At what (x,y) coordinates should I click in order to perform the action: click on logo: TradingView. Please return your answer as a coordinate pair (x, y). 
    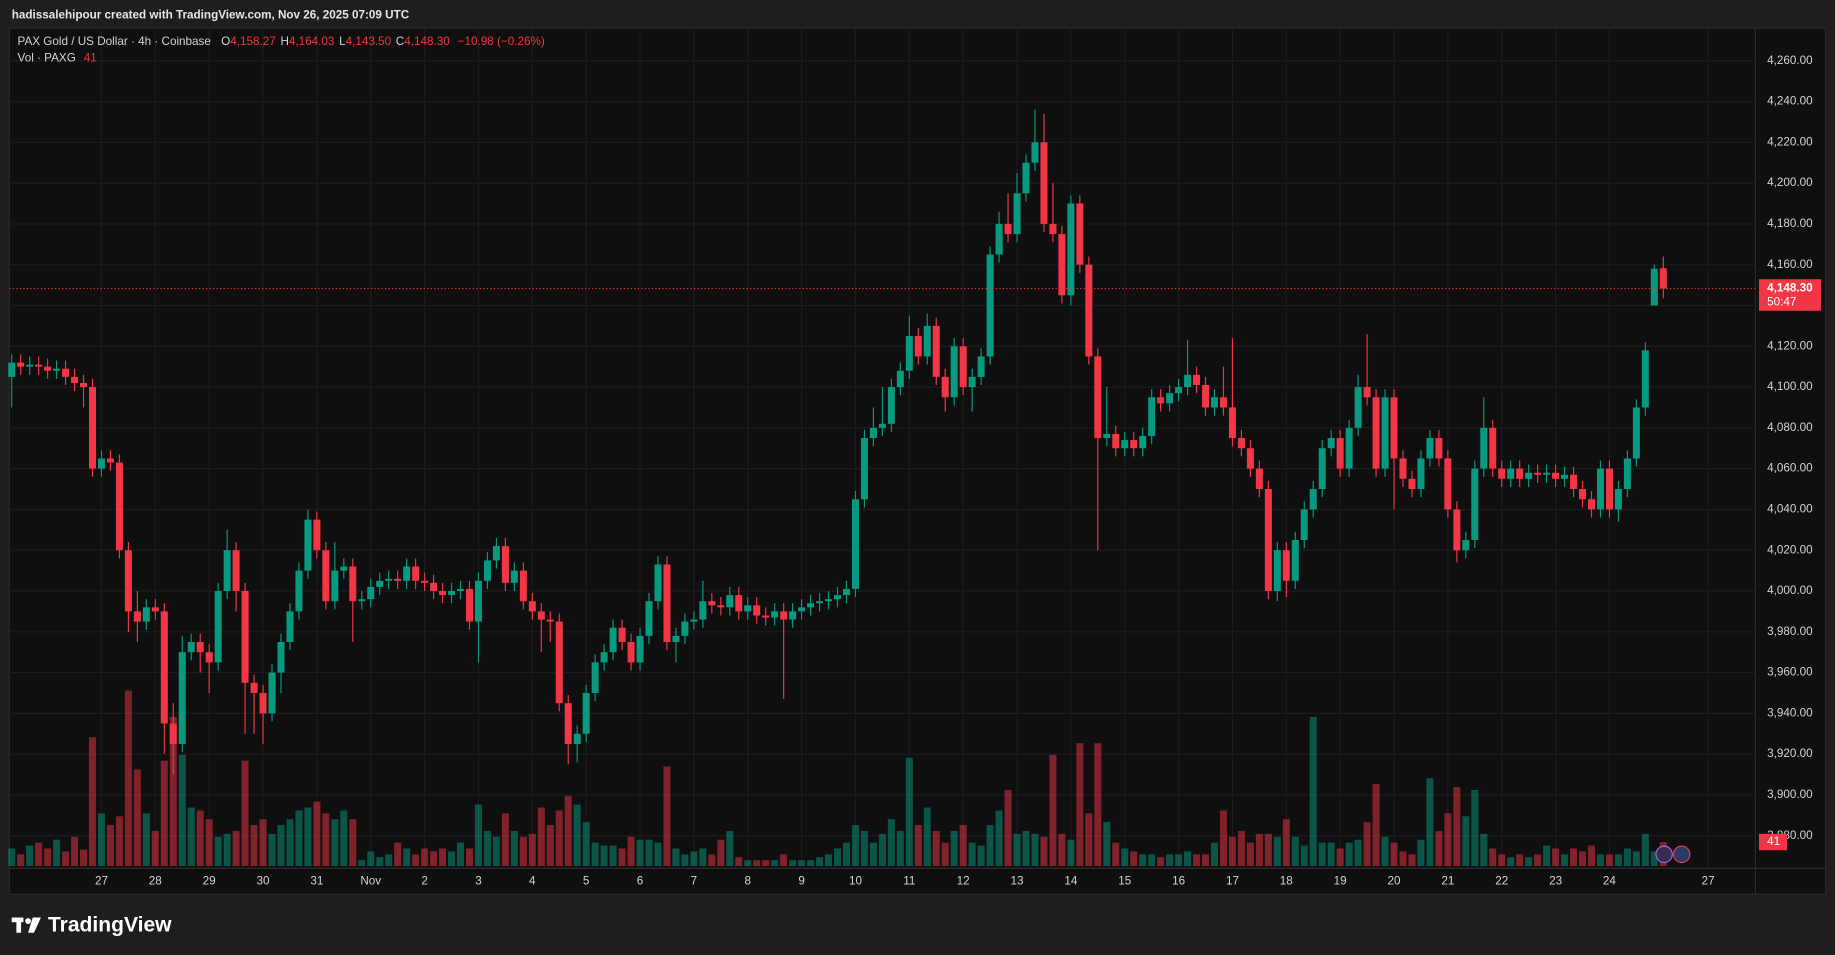
    Looking at the image, I should click on (91, 924).